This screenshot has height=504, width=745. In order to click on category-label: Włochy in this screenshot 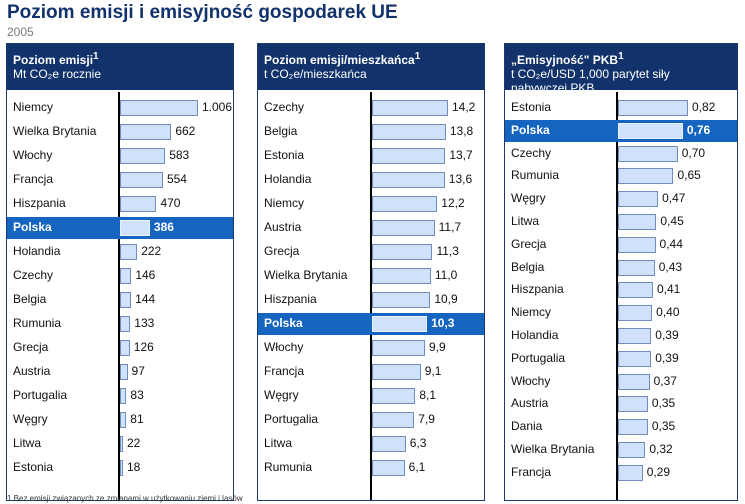, I will do `click(284, 347)`.